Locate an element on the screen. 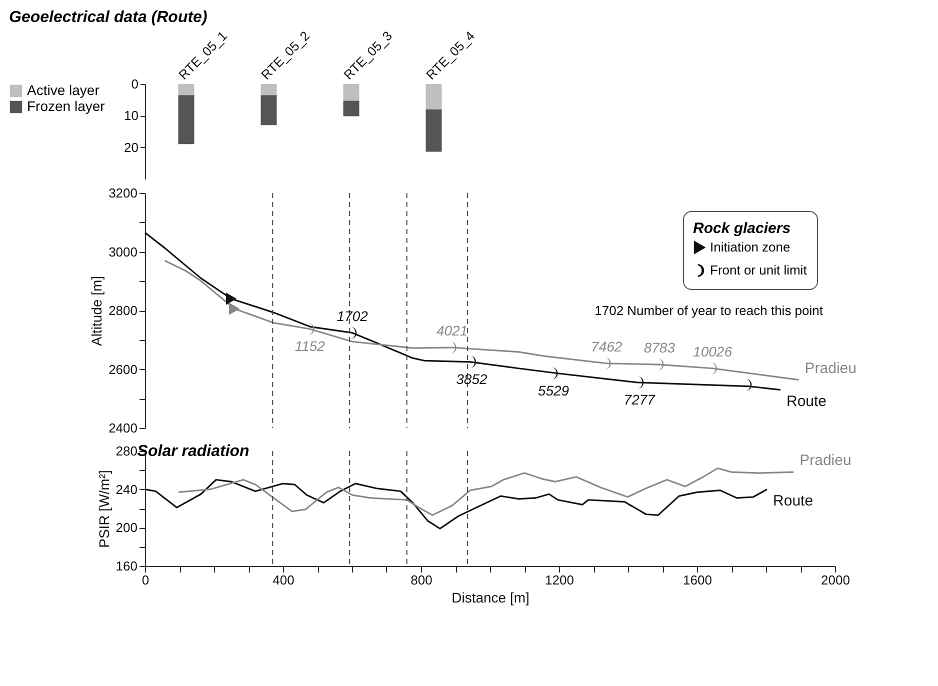  annotation: 1152 is located at coordinates (310, 346).